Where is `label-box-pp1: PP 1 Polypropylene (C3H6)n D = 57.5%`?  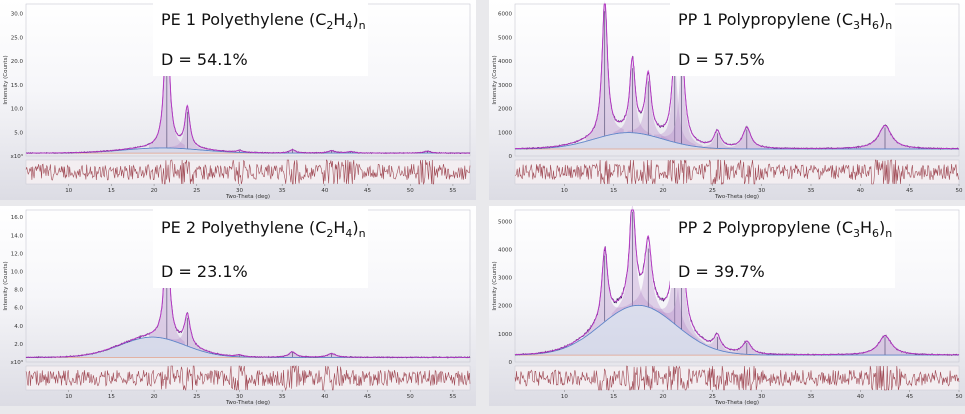 label-box-pp1: PP 1 Polypropylene (C3H6)n D = 57.5% is located at coordinates (782, 38).